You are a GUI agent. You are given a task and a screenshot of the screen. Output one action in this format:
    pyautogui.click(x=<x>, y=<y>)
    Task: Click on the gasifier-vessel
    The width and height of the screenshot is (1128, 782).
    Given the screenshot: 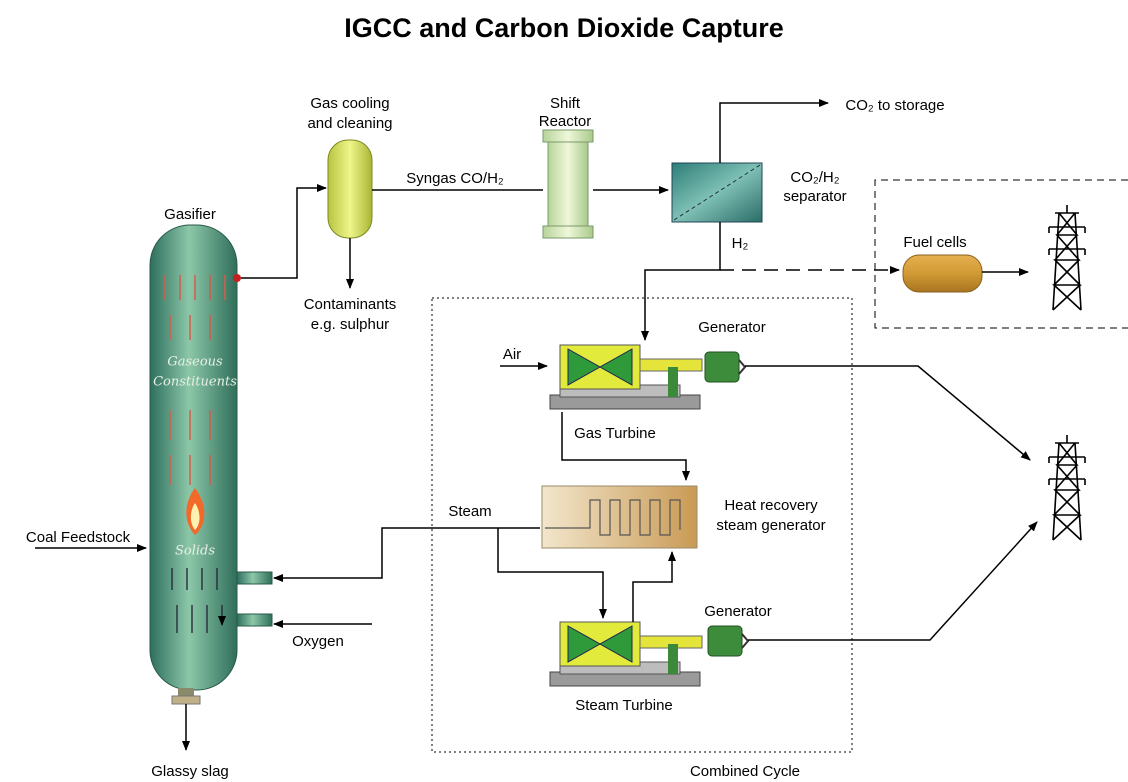 What is the action you would take?
    pyautogui.click(x=193, y=457)
    